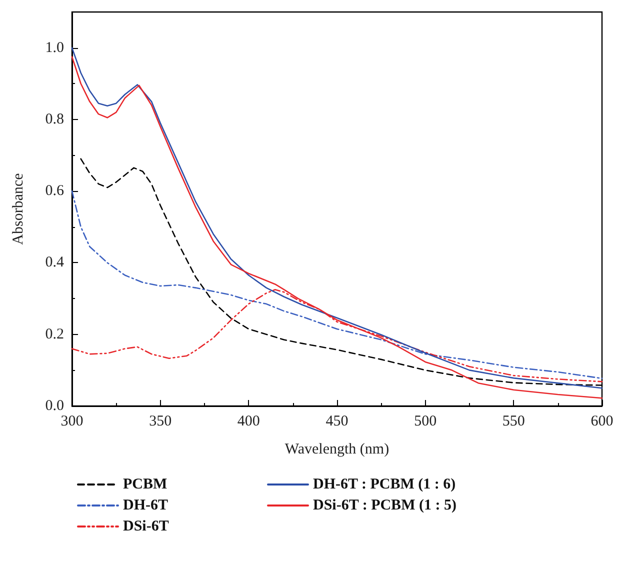  I want to click on x-tick-label: 500, so click(425, 422).